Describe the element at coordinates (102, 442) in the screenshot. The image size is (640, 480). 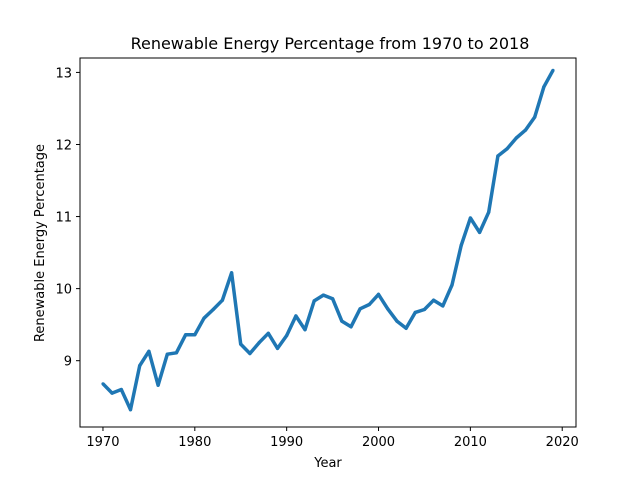
I see `x-tick-label: 1970` at that location.